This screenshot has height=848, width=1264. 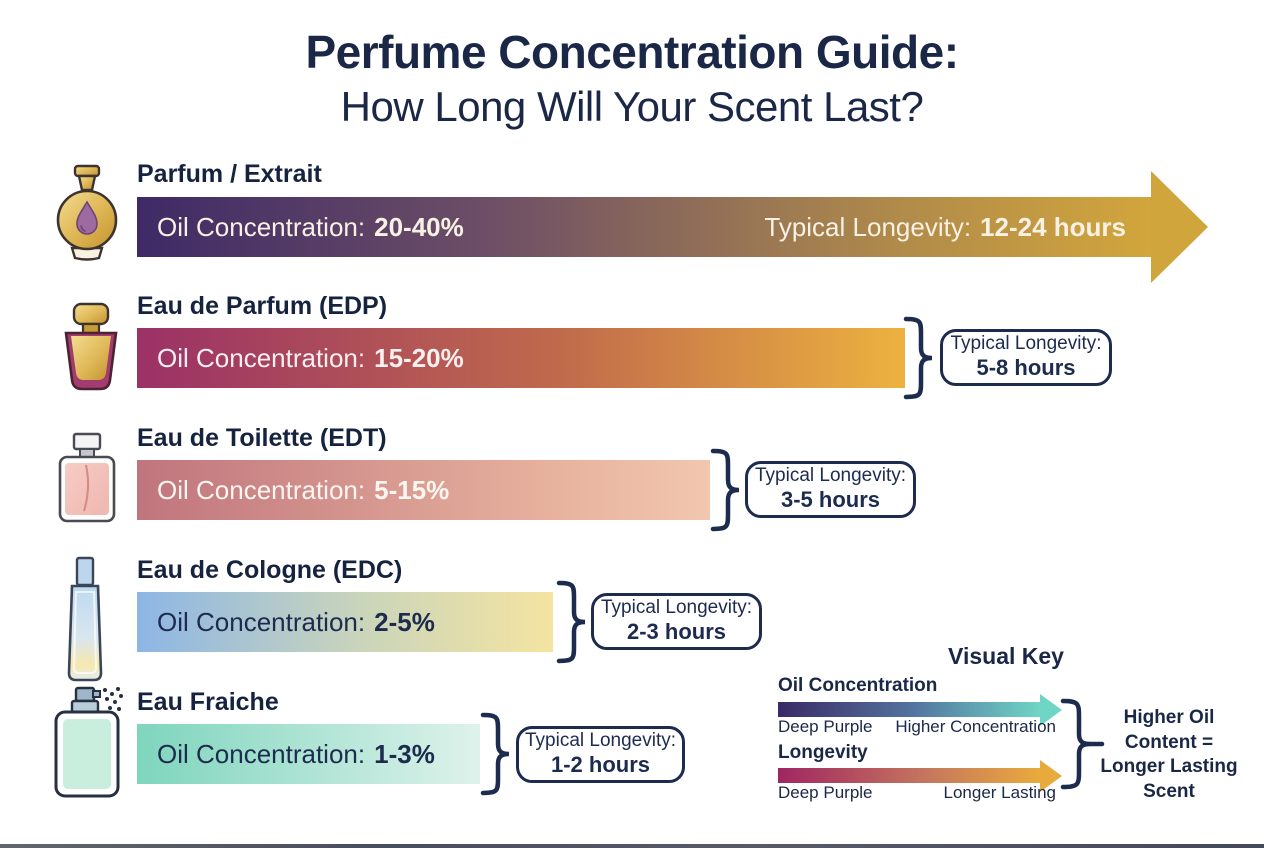 I want to click on edc-oil-text: Oil Concentration: 2-5%, so click(x=296, y=622).